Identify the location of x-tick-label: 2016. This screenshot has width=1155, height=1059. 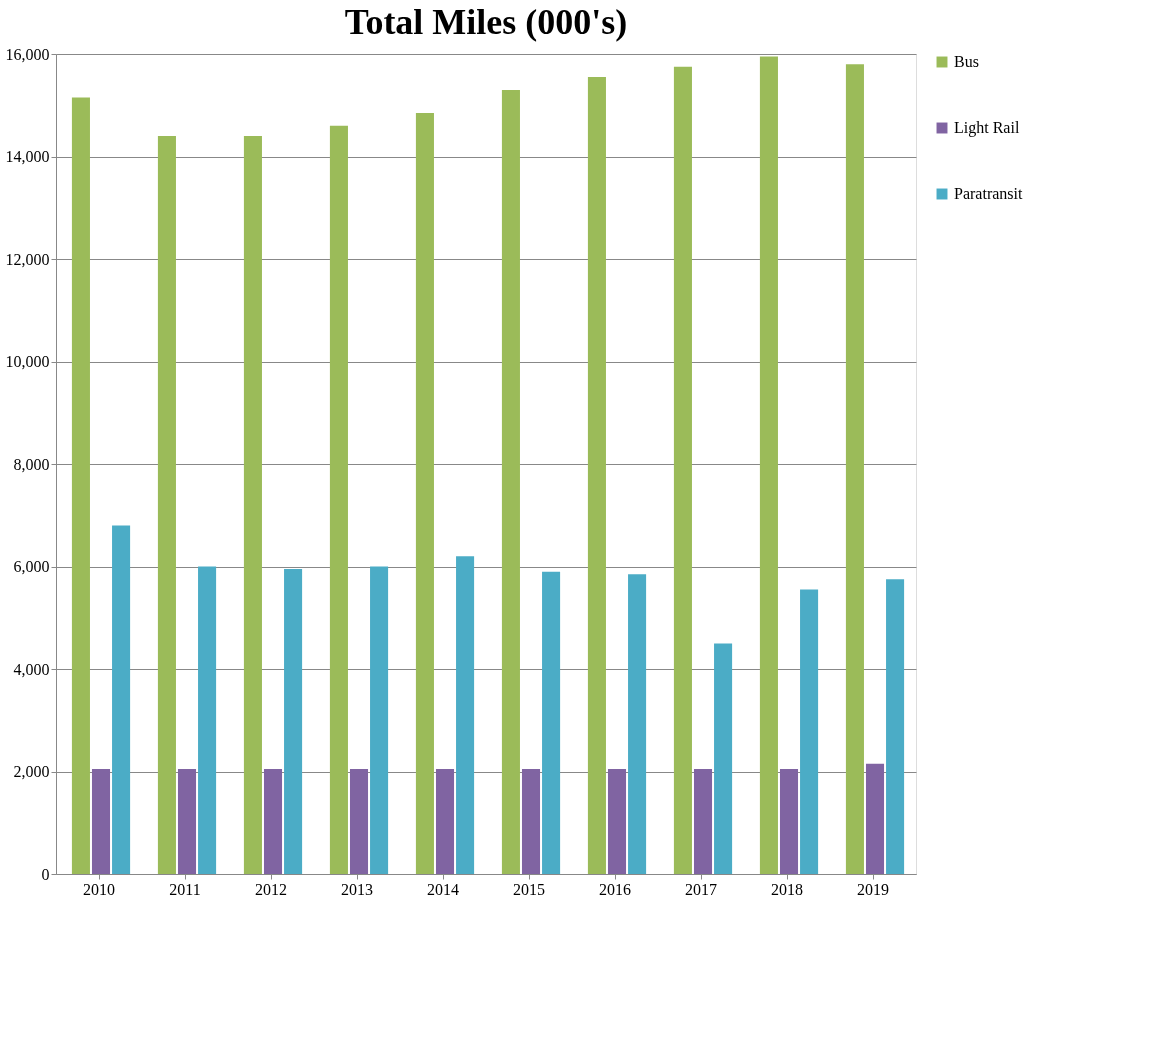
(615, 889).